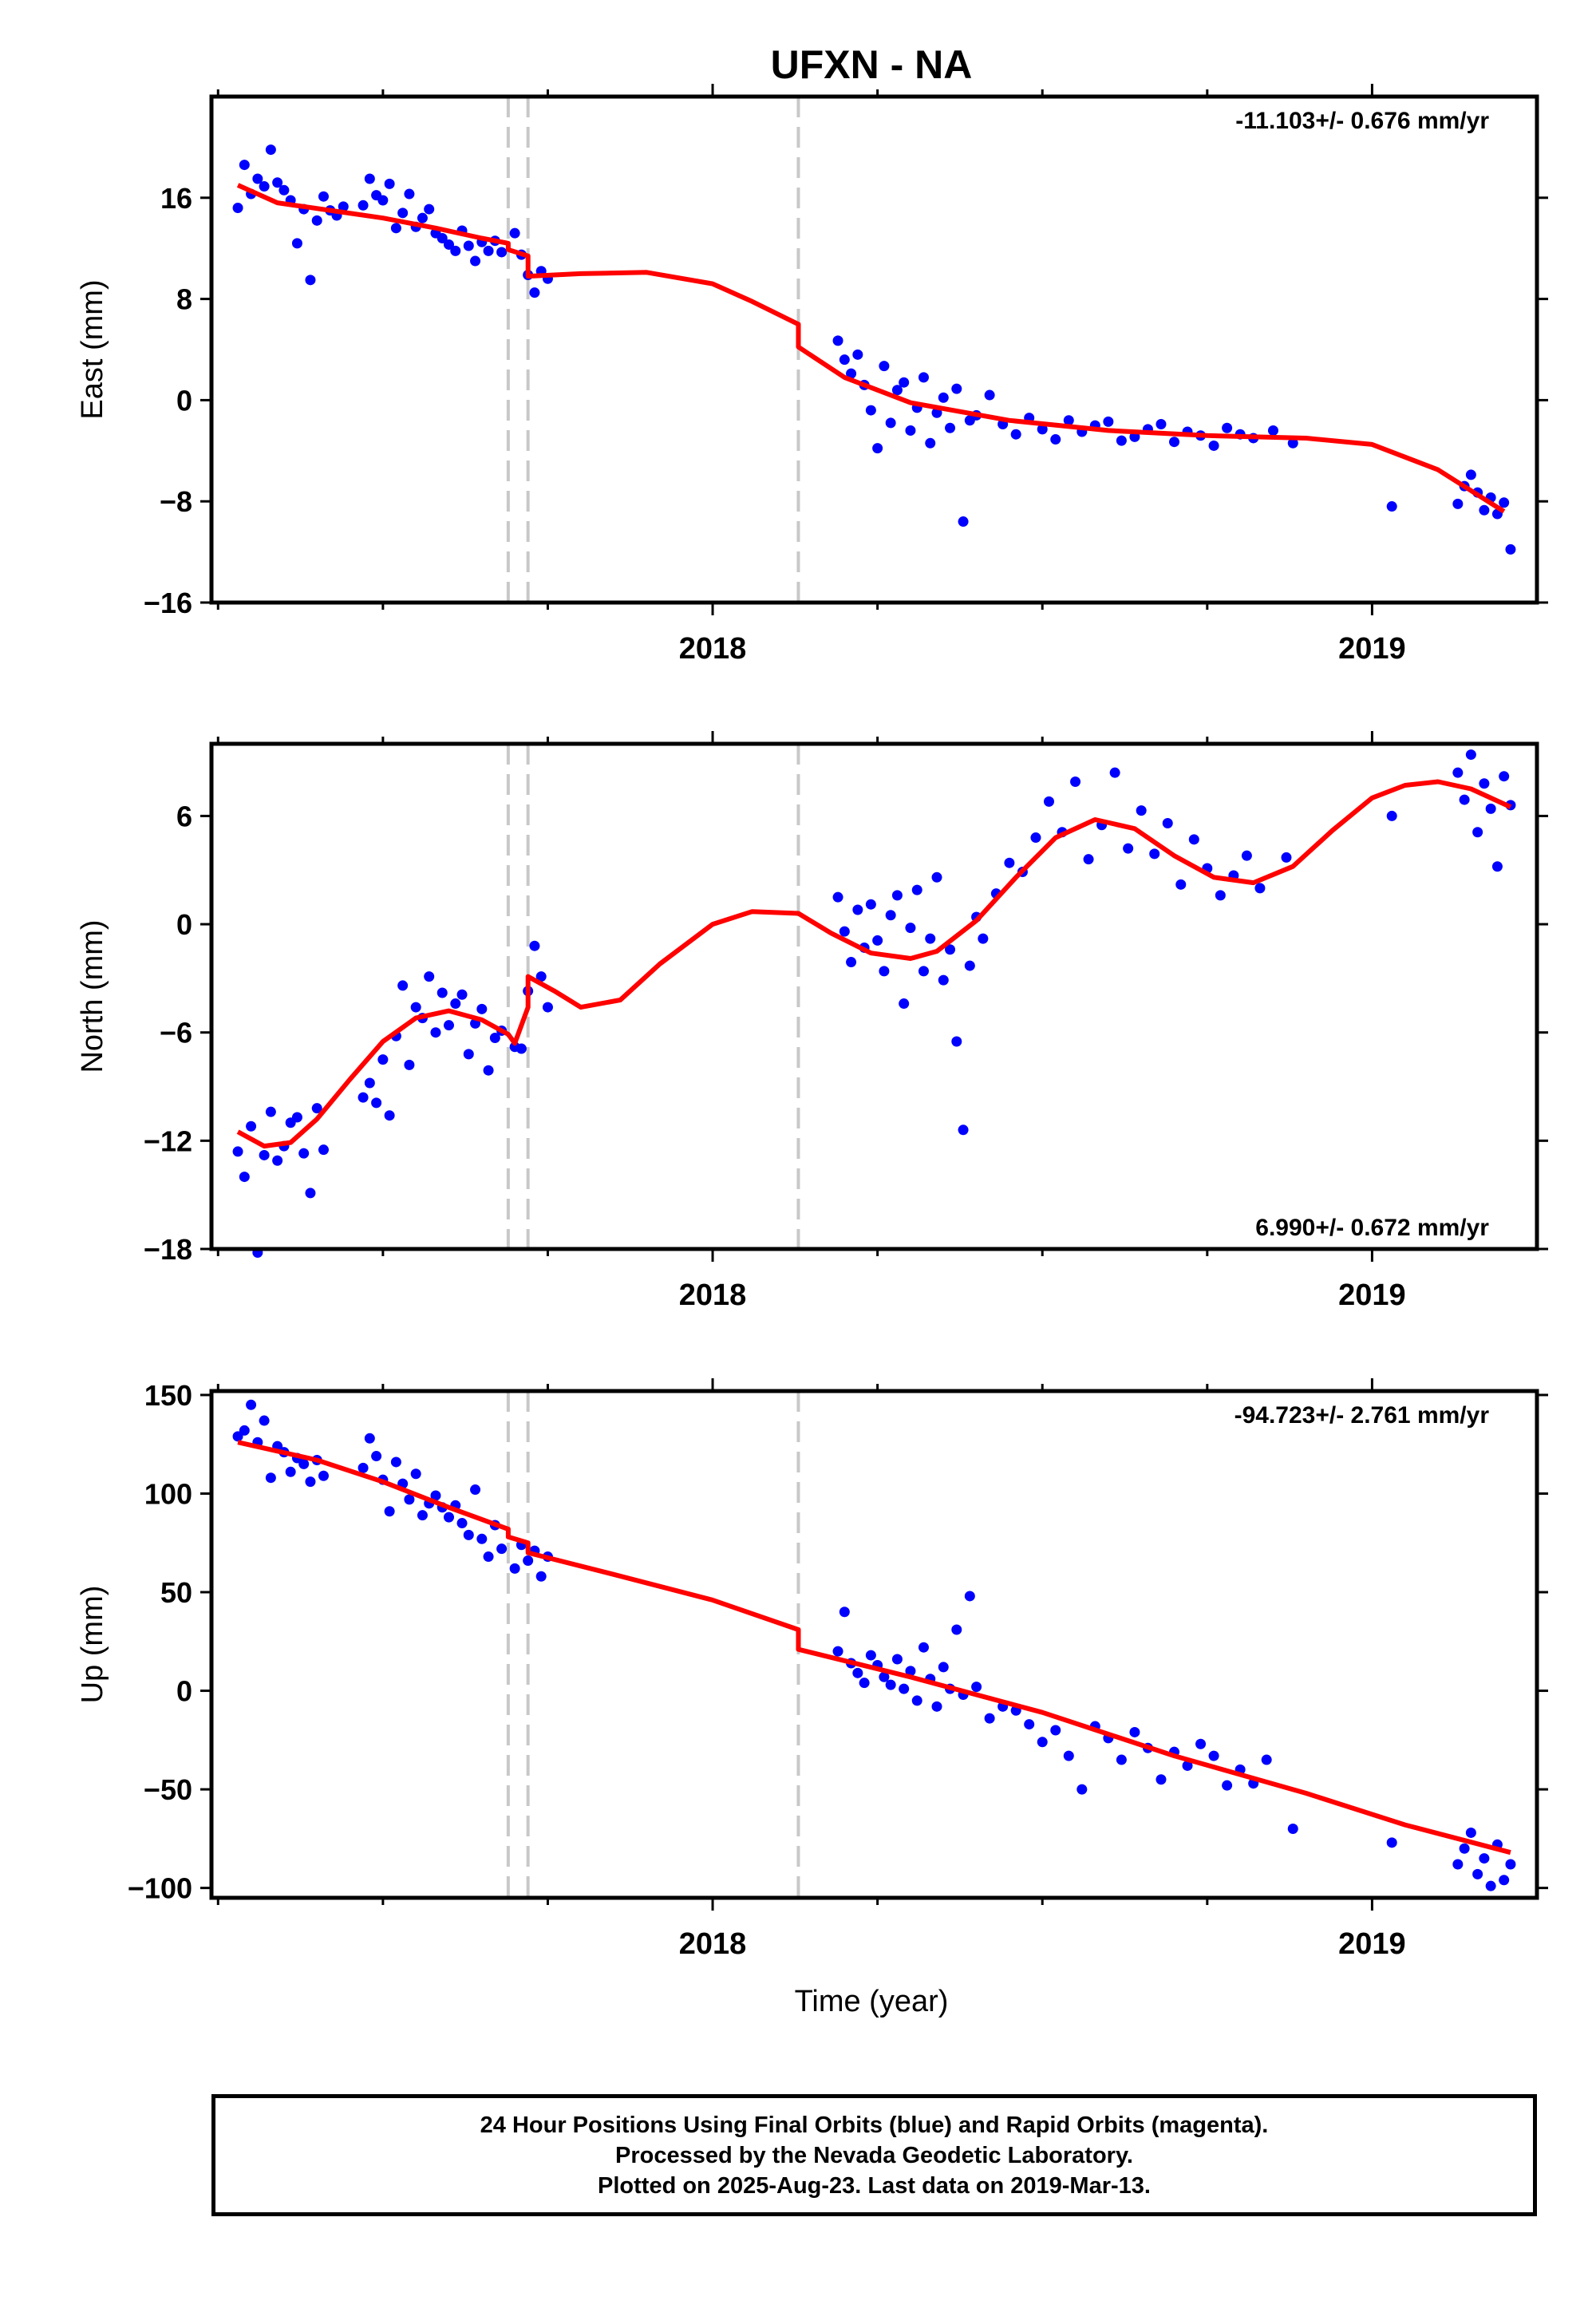 The height and width of the screenshot is (2316, 1596). What do you see at coordinates (168, 603) in the screenshot?
I see `east-y-tick-label: −16` at bounding box center [168, 603].